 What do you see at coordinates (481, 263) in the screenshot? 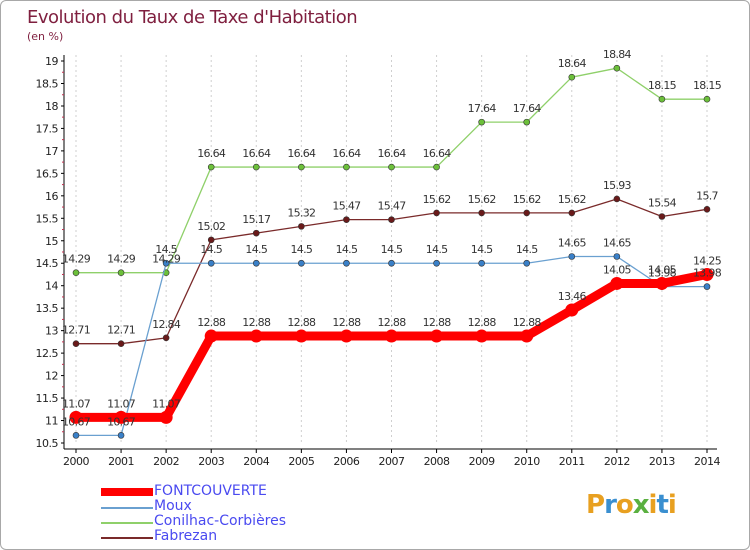
I see `point-moux-2009` at bounding box center [481, 263].